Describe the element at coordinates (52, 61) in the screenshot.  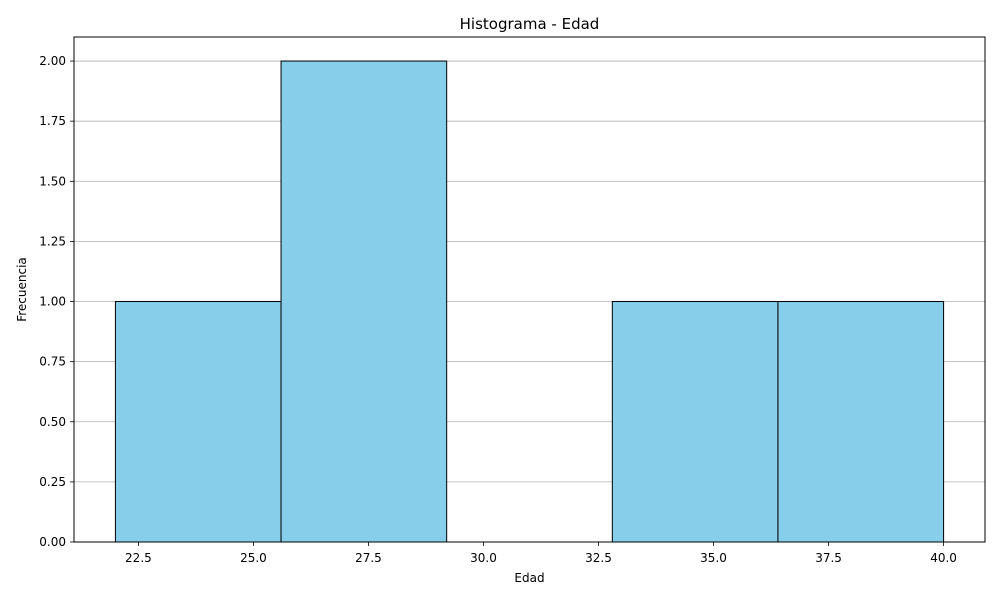
I see `y-tick-label: 2.00` at that location.